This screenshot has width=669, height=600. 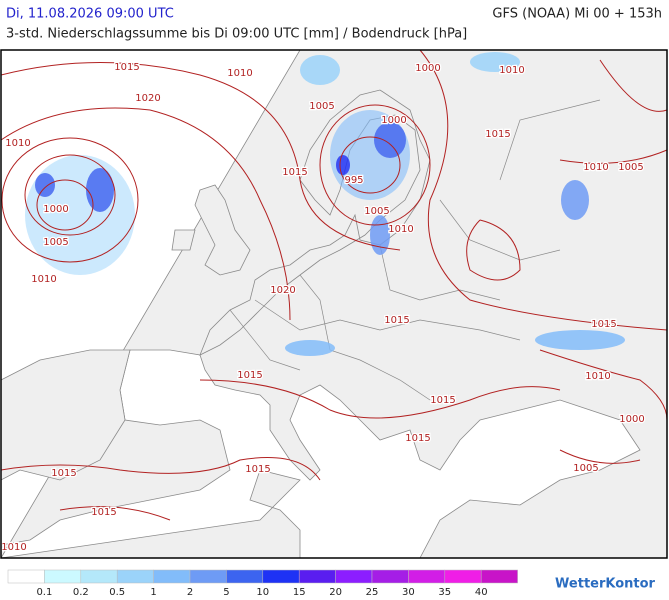 I want to click on legend-label: 5, so click(x=226, y=592).